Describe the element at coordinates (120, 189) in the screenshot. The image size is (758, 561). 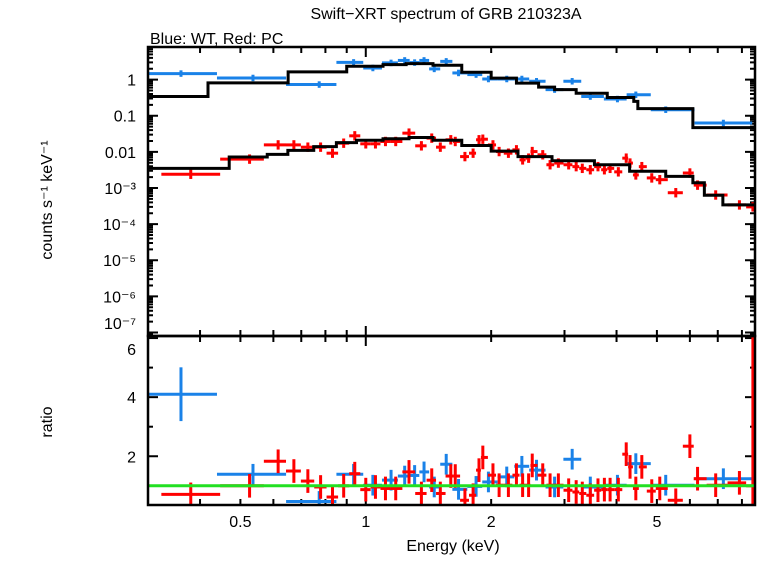
I see `y-tick-label: 10⁻³` at that location.